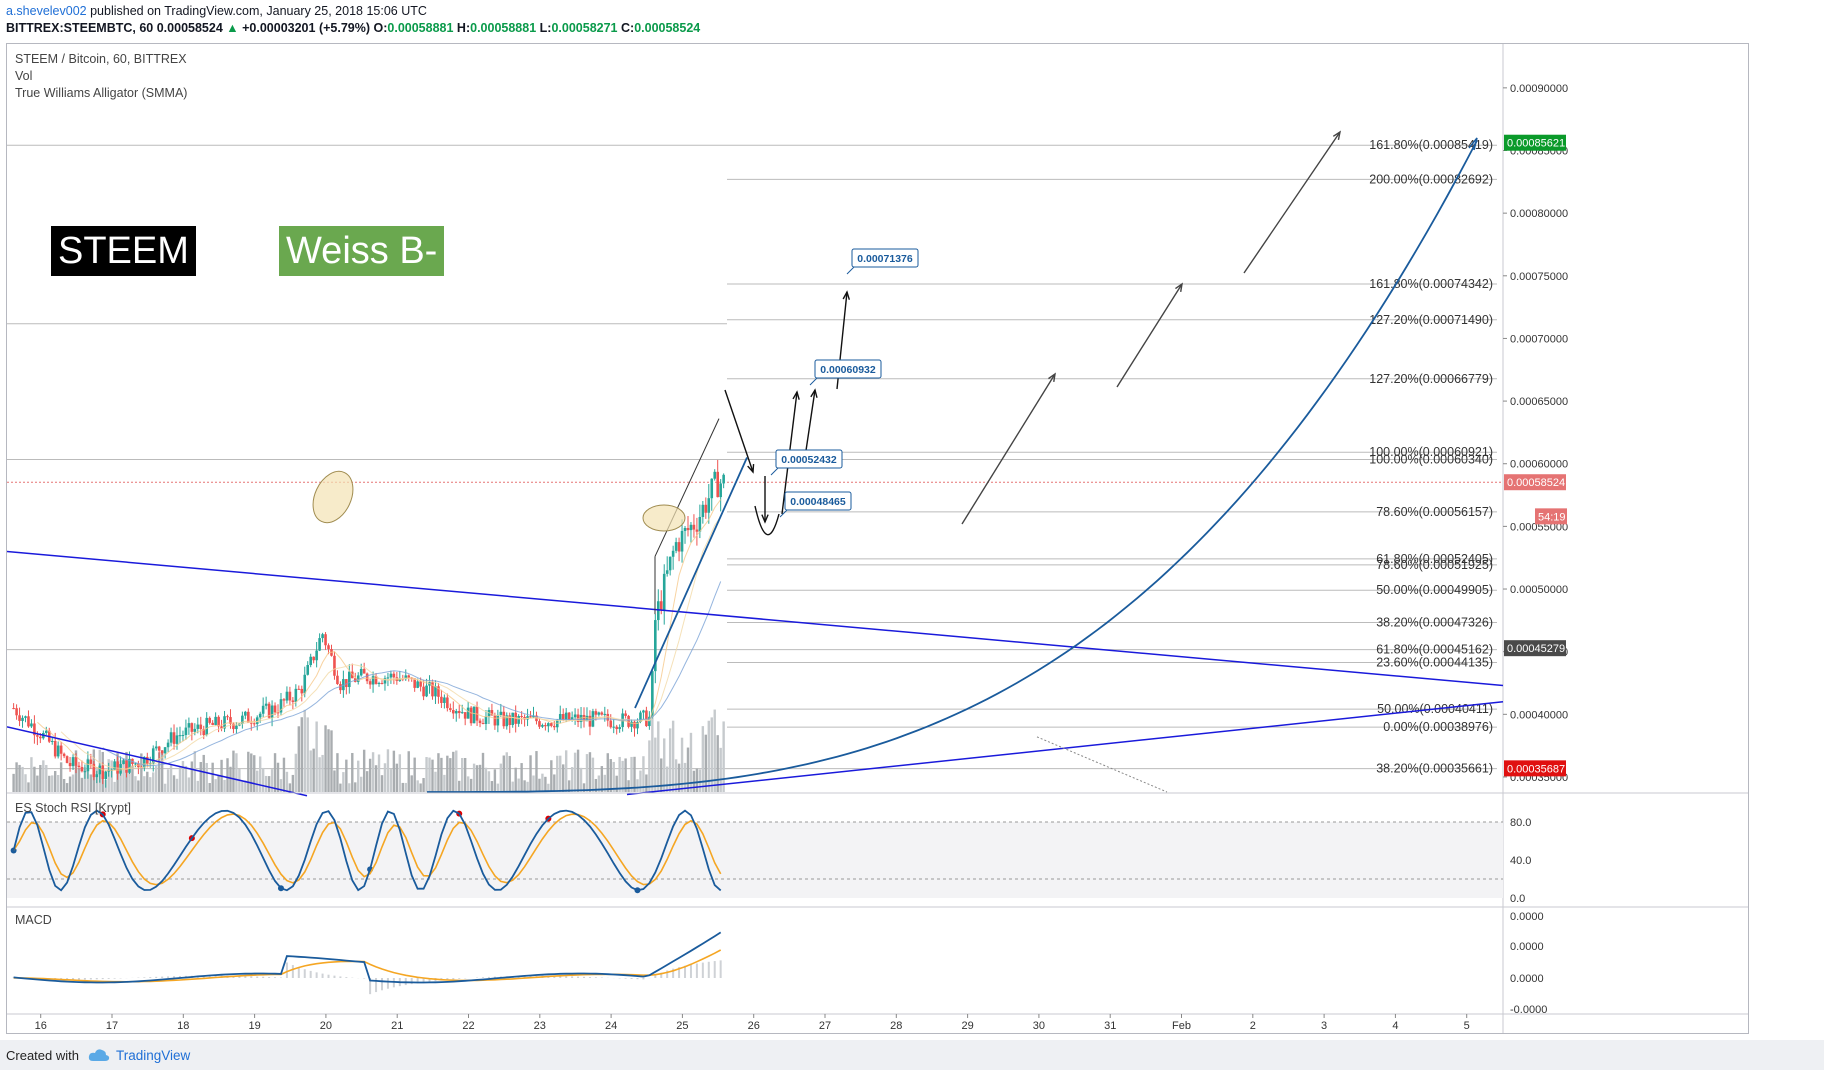 This screenshot has width=1824, height=1070. What do you see at coordinates (818, 501) in the screenshot?
I see `callout-box` at bounding box center [818, 501].